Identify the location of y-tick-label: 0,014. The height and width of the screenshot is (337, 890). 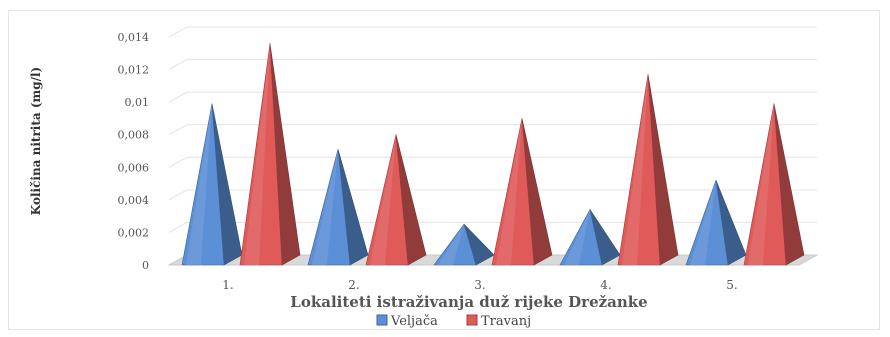
(134, 37).